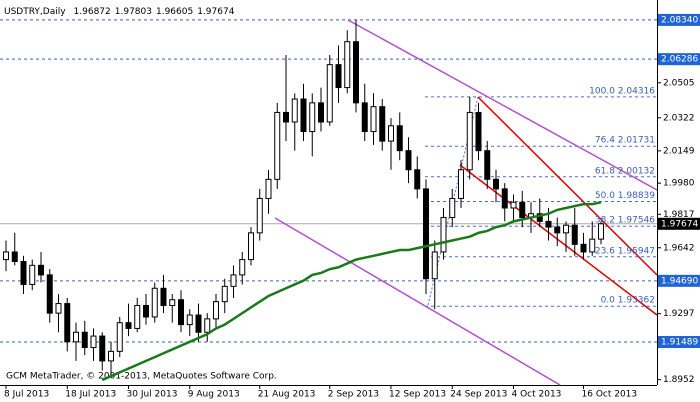  Describe the element at coordinates (628, 301) in the screenshot. I see `fib-label: 0.0 1.93362` at that location.